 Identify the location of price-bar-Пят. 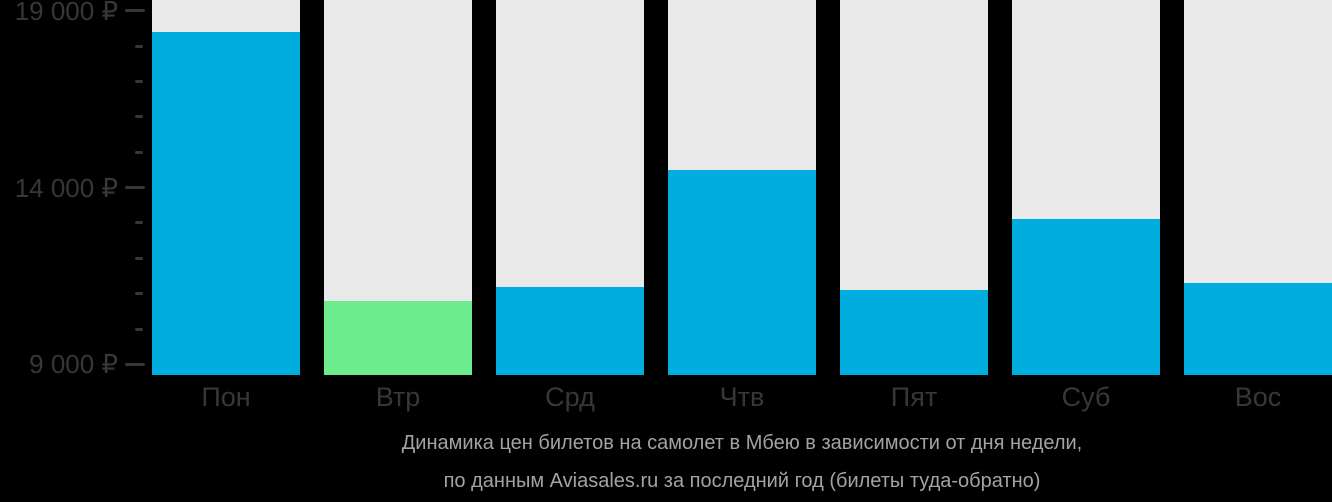
(914, 332).